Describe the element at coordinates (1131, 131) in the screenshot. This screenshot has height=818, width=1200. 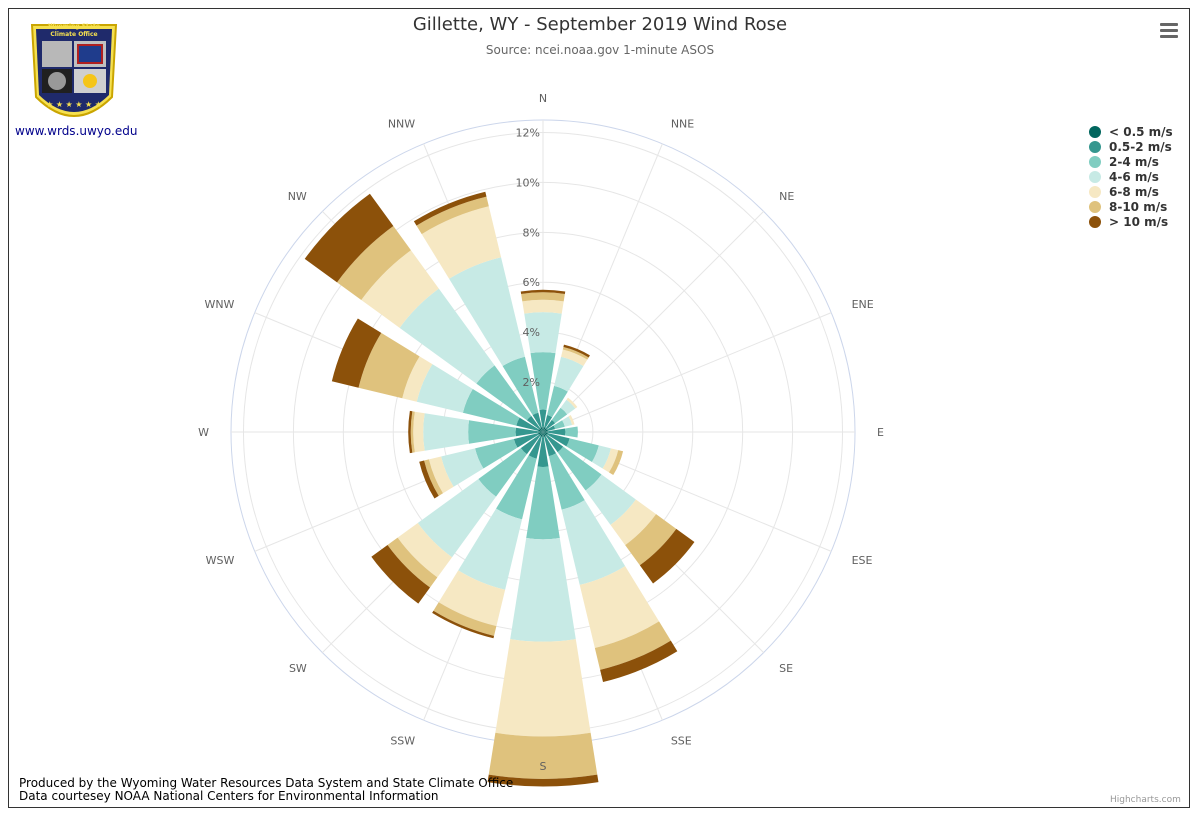
I see `legend-item: < 0.5 m/s` at that location.